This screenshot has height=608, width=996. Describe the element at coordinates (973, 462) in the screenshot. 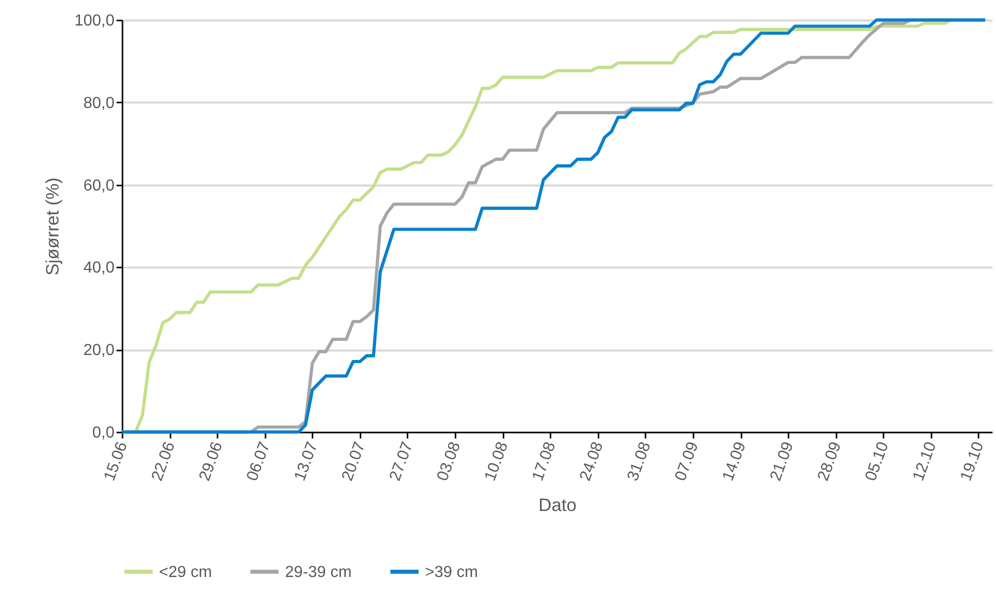

I see `x-tick-label: 19.10` at that location.